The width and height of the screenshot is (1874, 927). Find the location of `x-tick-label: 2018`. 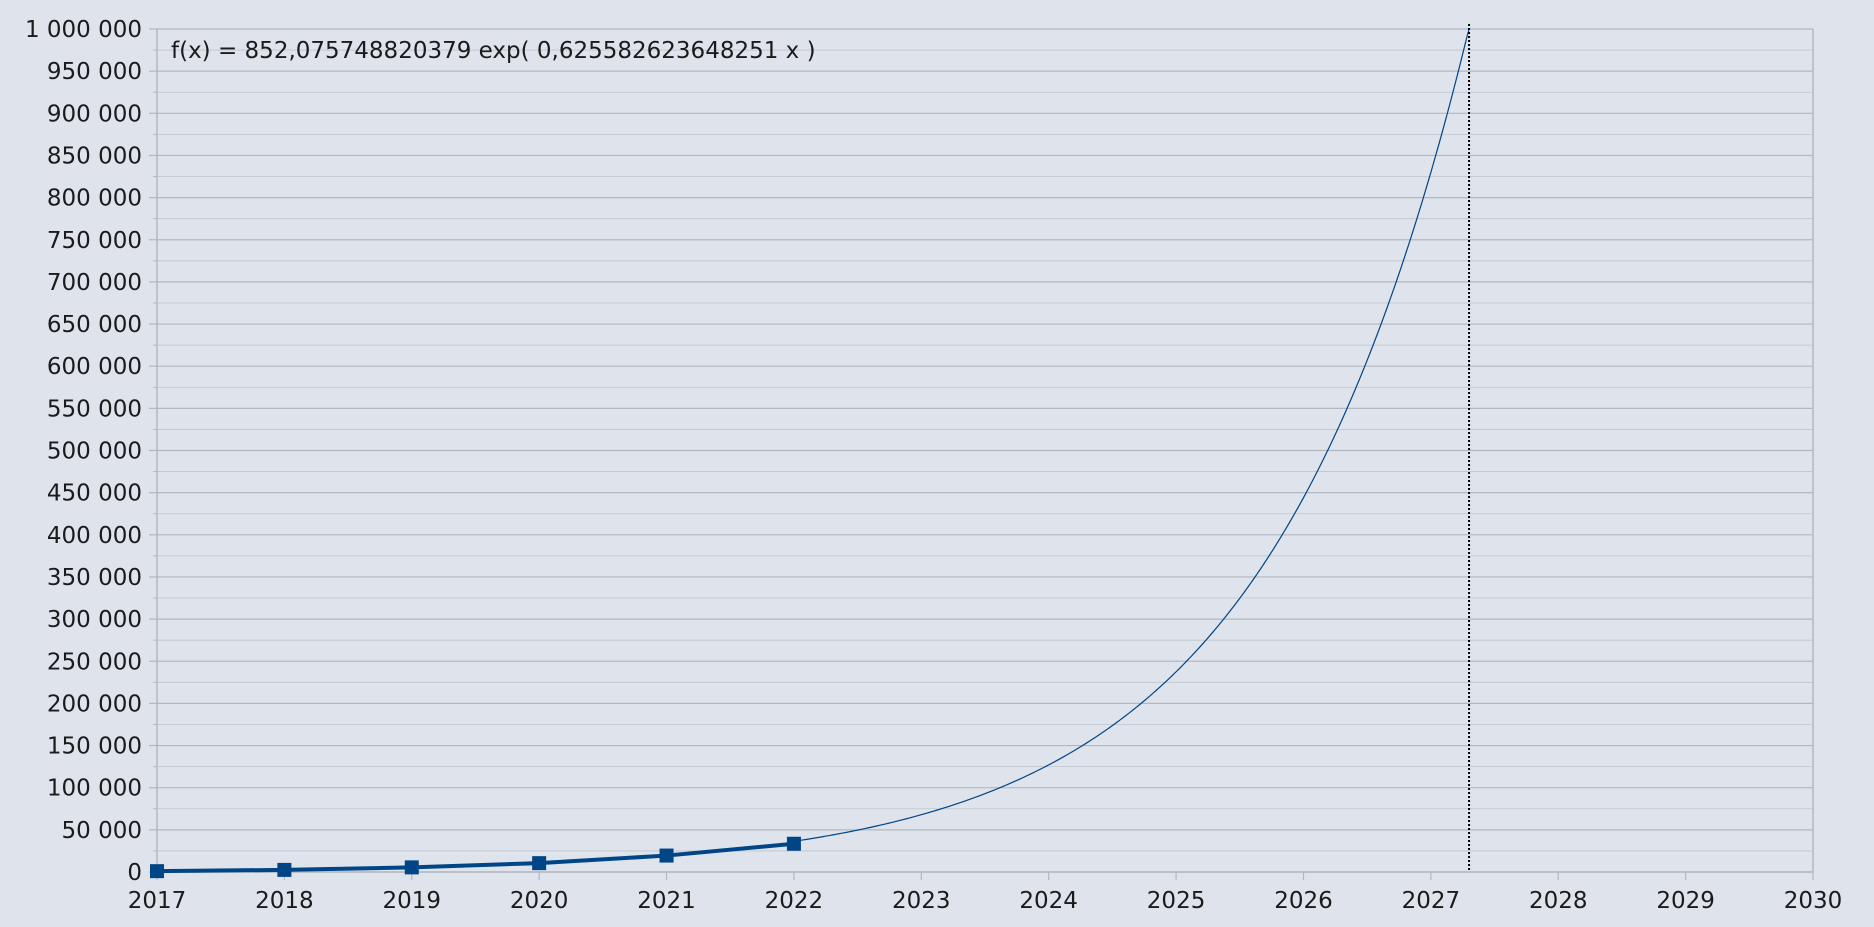

x-tick-label: 2018 is located at coordinates (284, 901).